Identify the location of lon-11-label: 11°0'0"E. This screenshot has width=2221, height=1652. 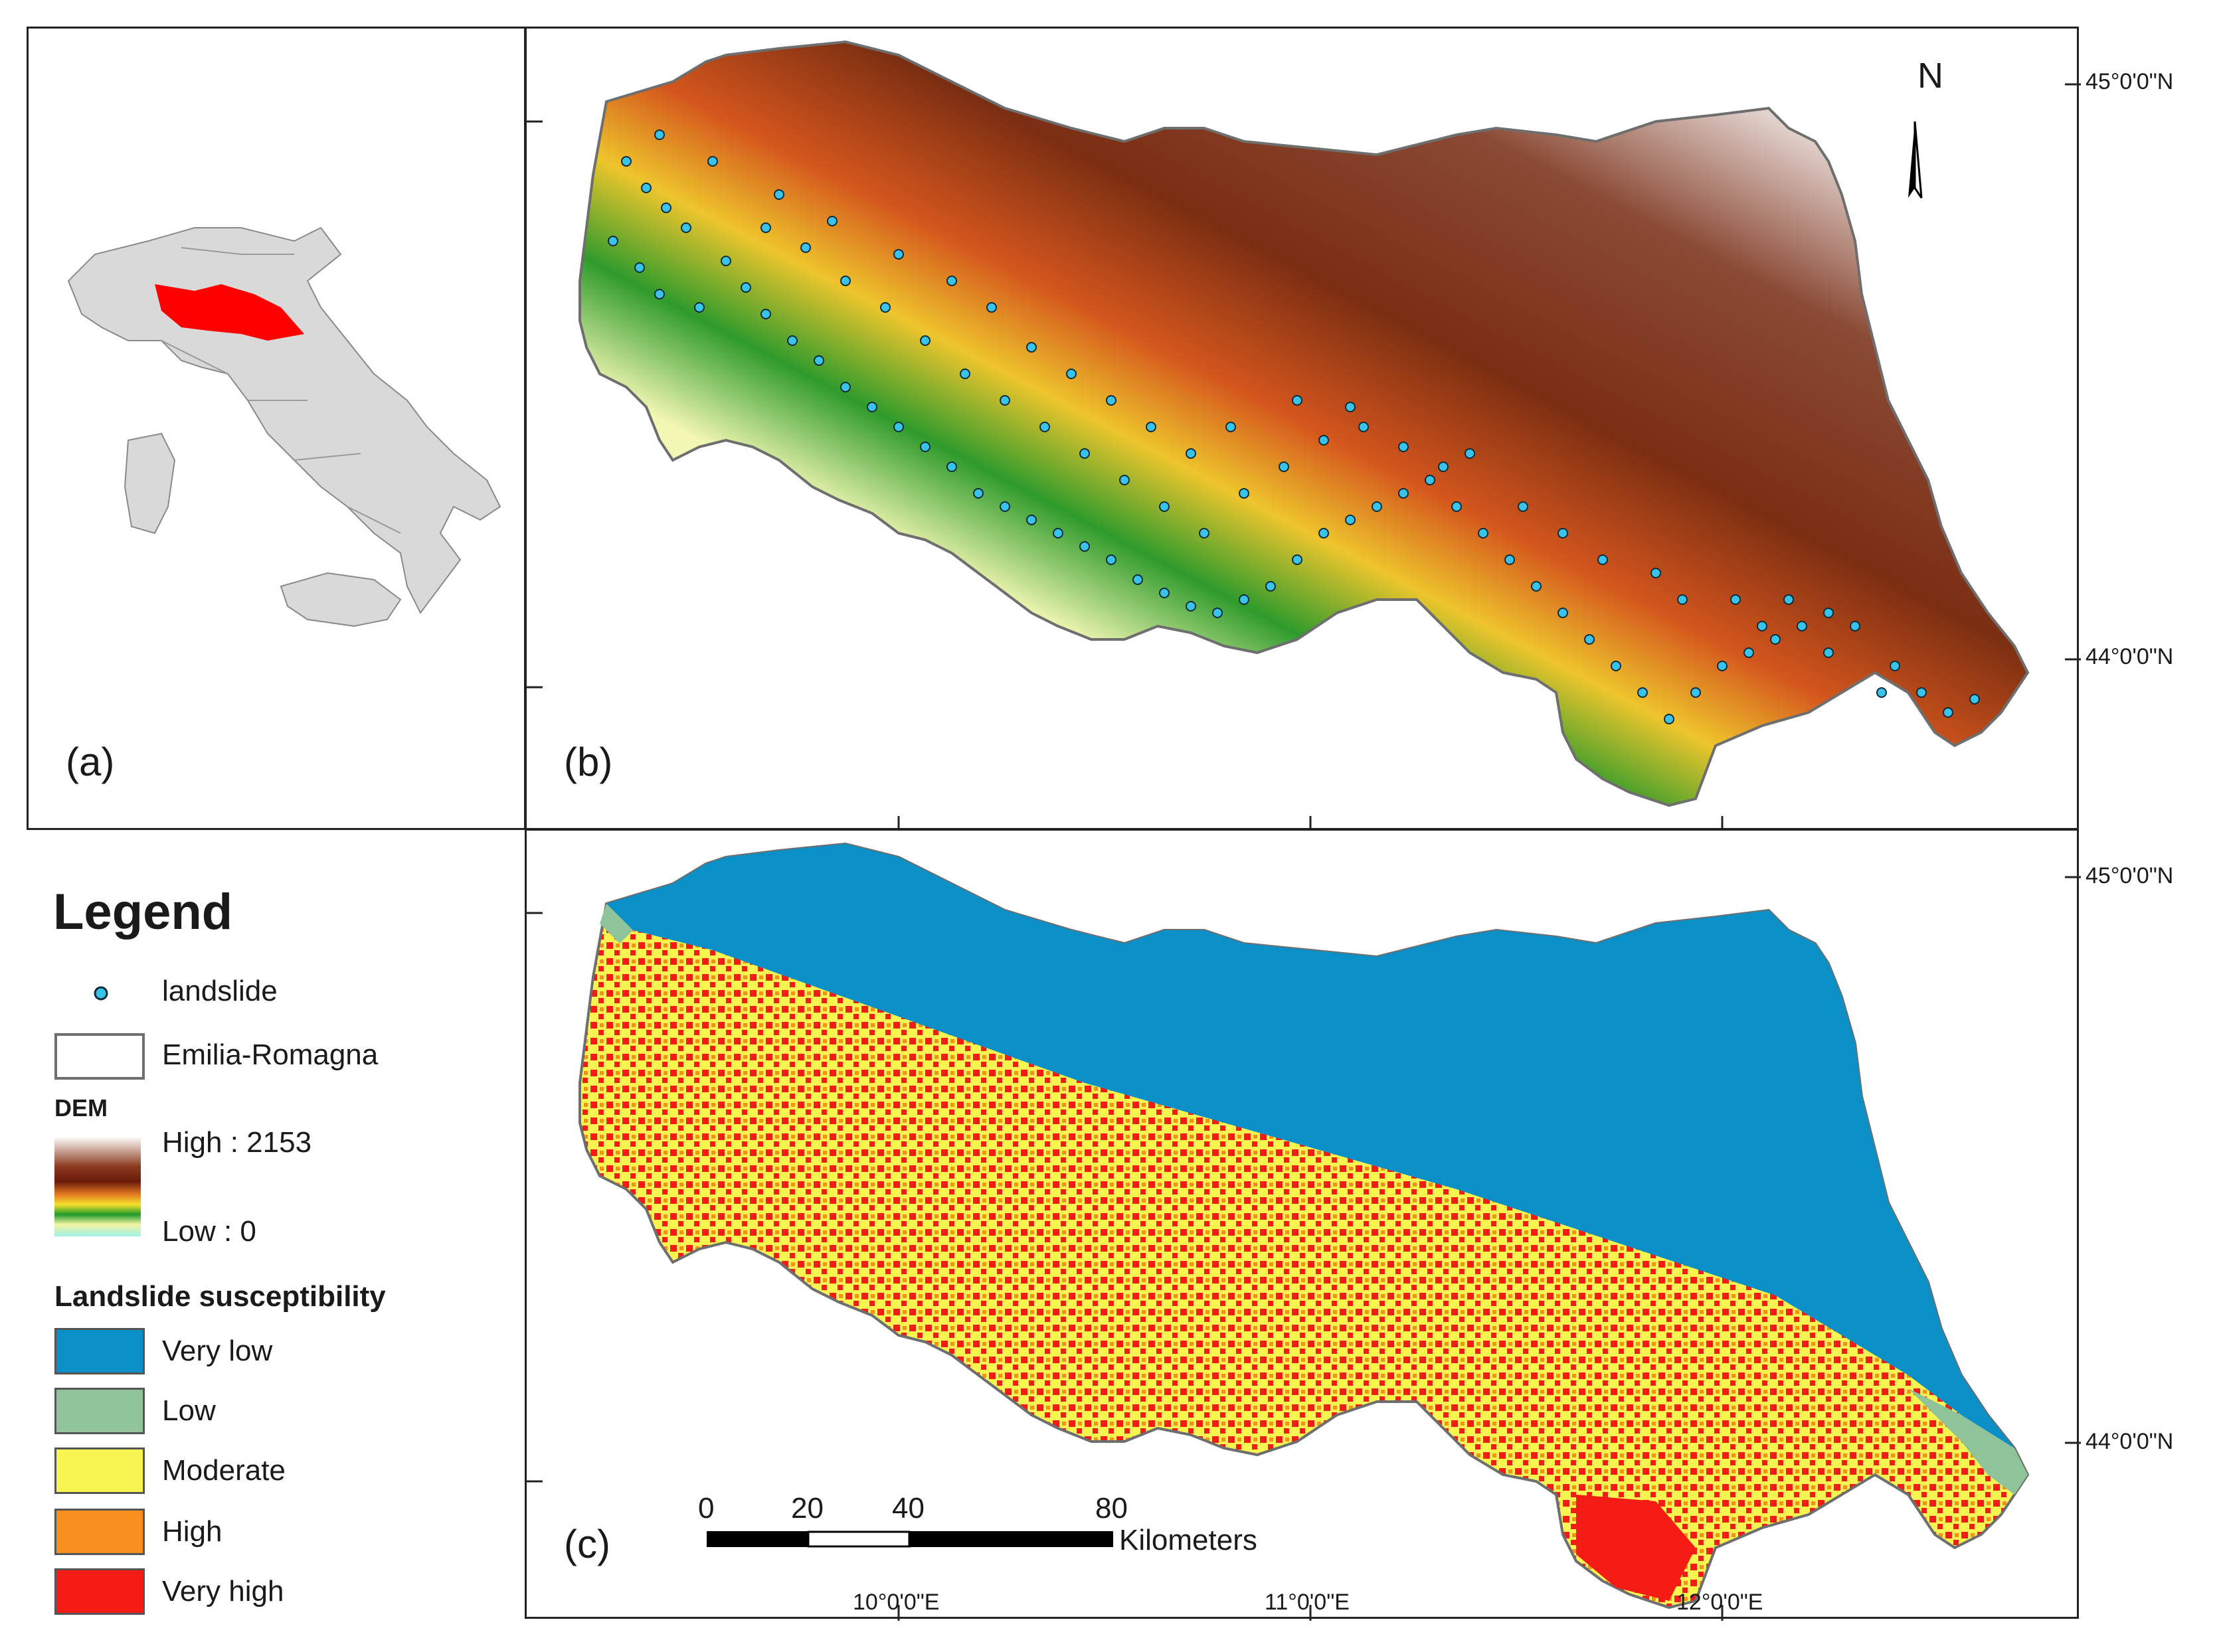
(1307, 1602).